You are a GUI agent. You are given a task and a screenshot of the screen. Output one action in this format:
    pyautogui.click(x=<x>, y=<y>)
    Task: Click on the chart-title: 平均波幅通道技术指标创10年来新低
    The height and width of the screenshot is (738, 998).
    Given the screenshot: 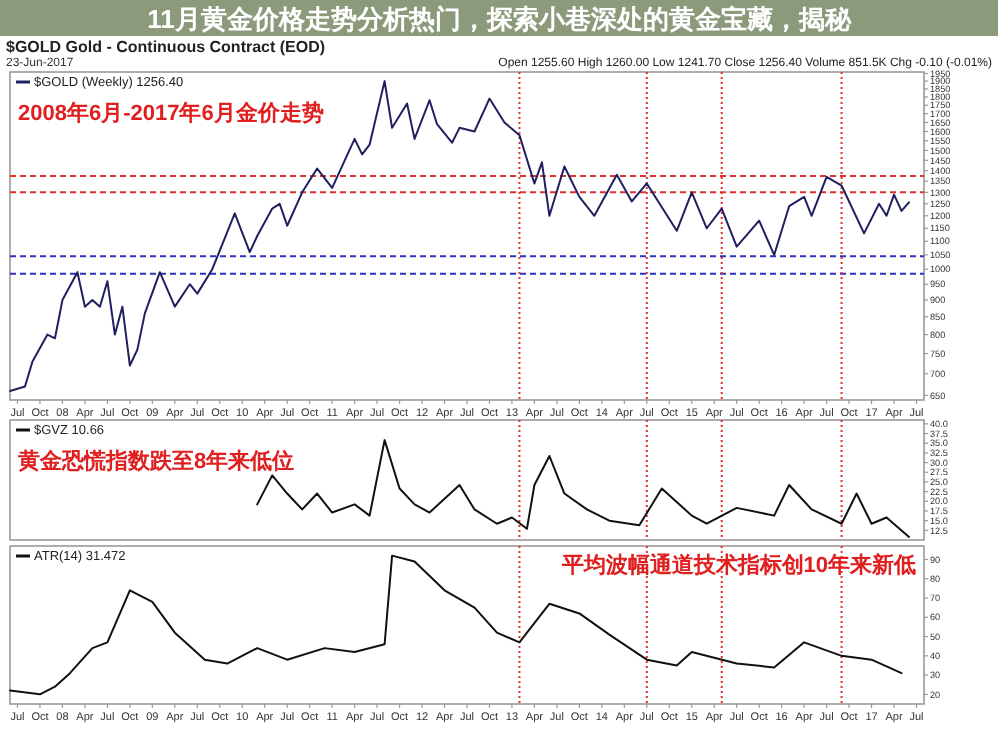 What is the action you would take?
    pyautogui.click(x=737, y=565)
    